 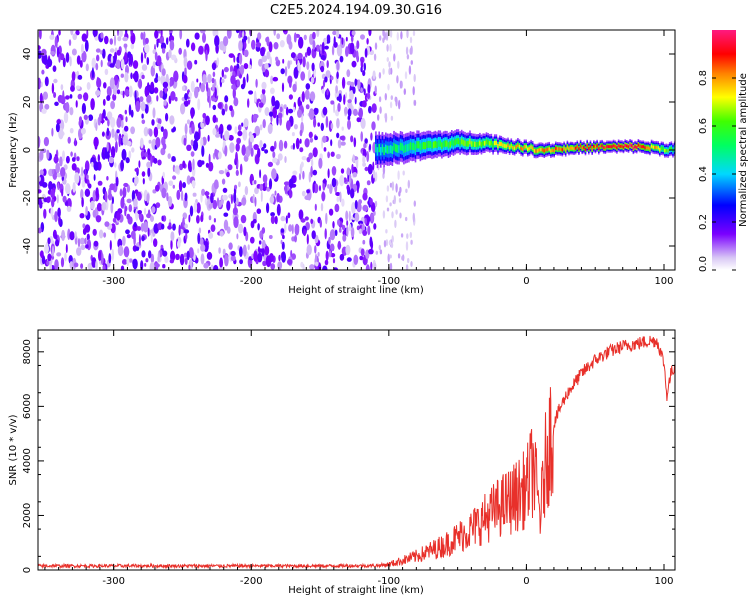 I want to click on figure-title: C2E5.2024.194.09.30.G16, so click(x=356, y=10).